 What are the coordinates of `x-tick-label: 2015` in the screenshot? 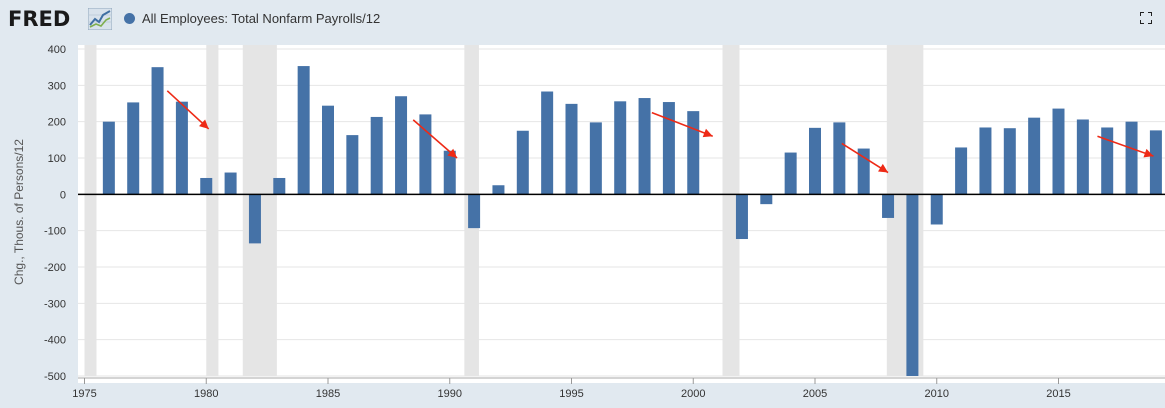 It's located at (1058, 394).